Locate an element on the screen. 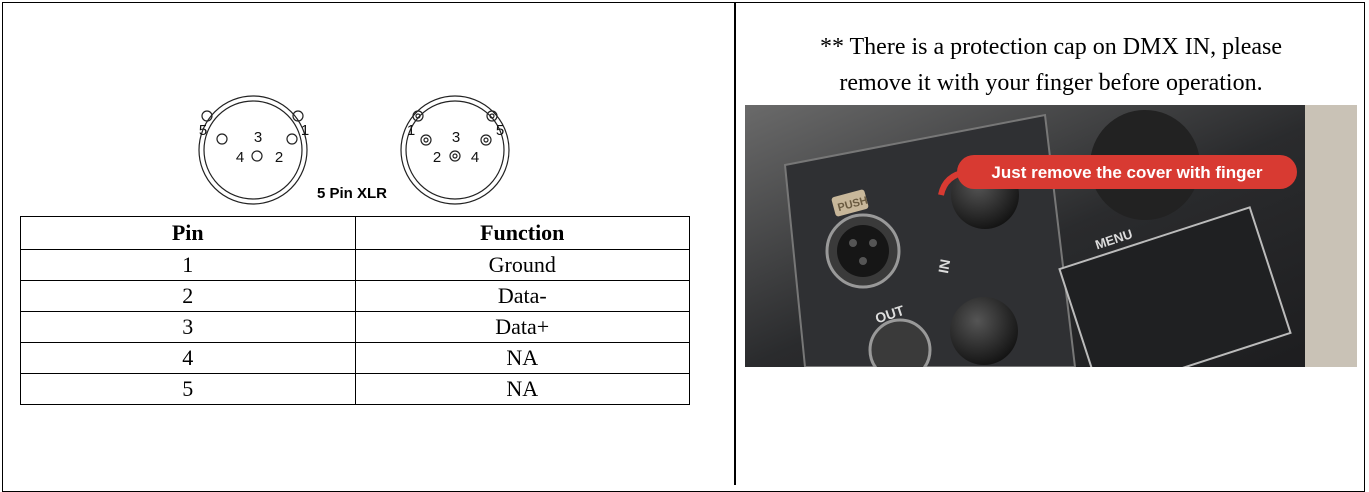 The image size is (1369, 492). table-cell: 2 is located at coordinates (188, 296).